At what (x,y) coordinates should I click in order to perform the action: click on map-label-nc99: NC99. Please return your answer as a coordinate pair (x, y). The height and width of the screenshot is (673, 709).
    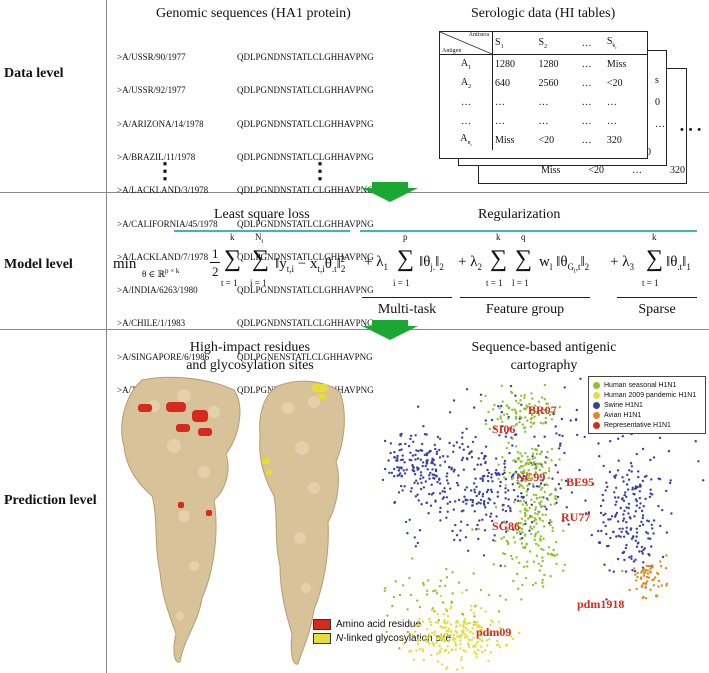
    Looking at the image, I should click on (531, 477).